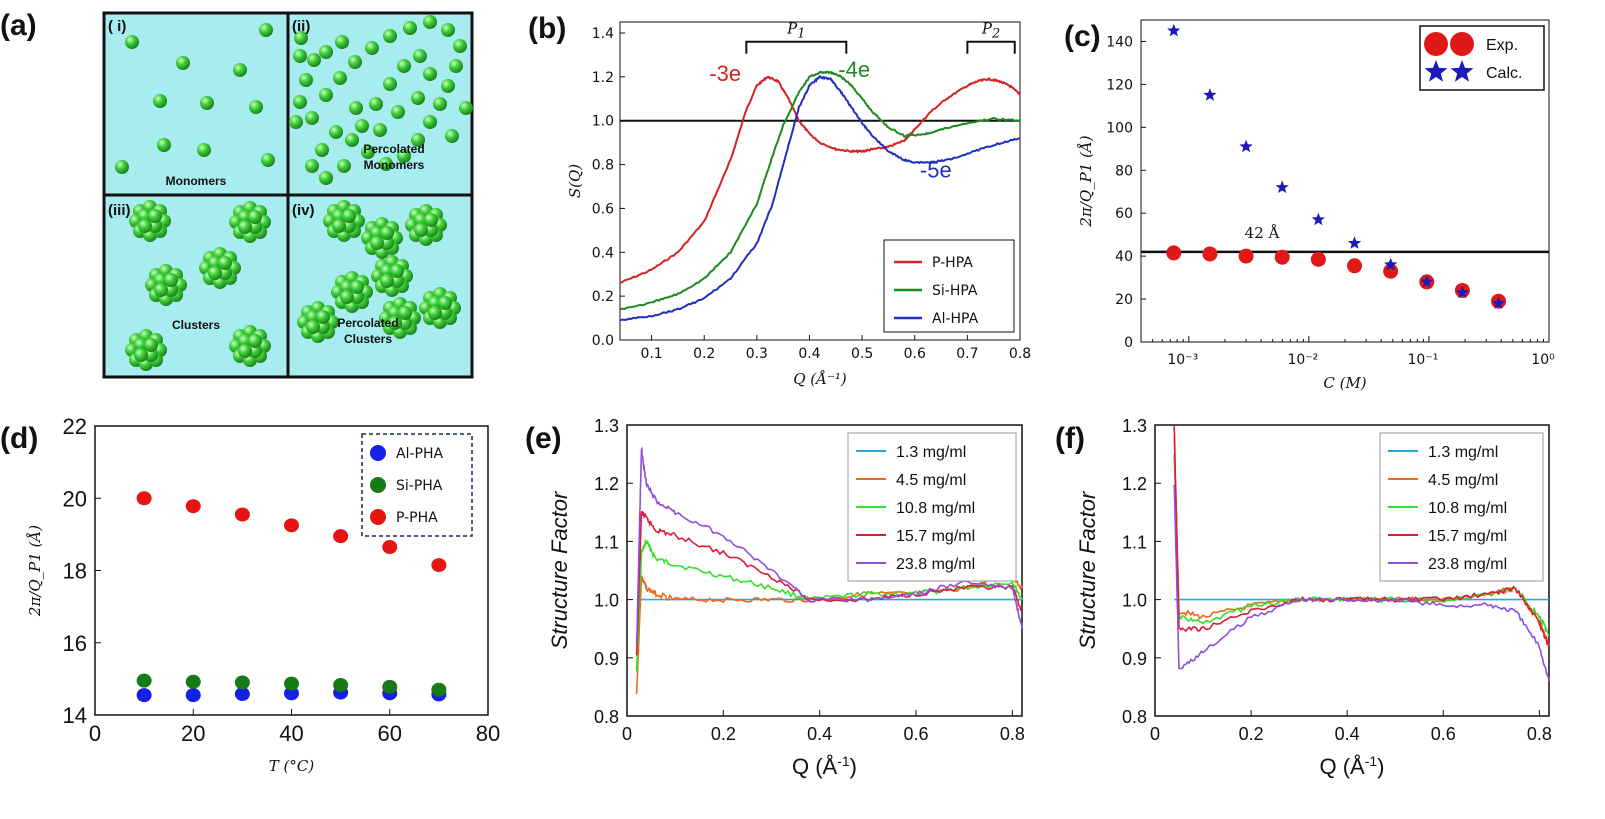 The image size is (1605, 819). Describe the element at coordinates (853, 766) in the screenshot. I see `x-axis-label-end: )` at that location.